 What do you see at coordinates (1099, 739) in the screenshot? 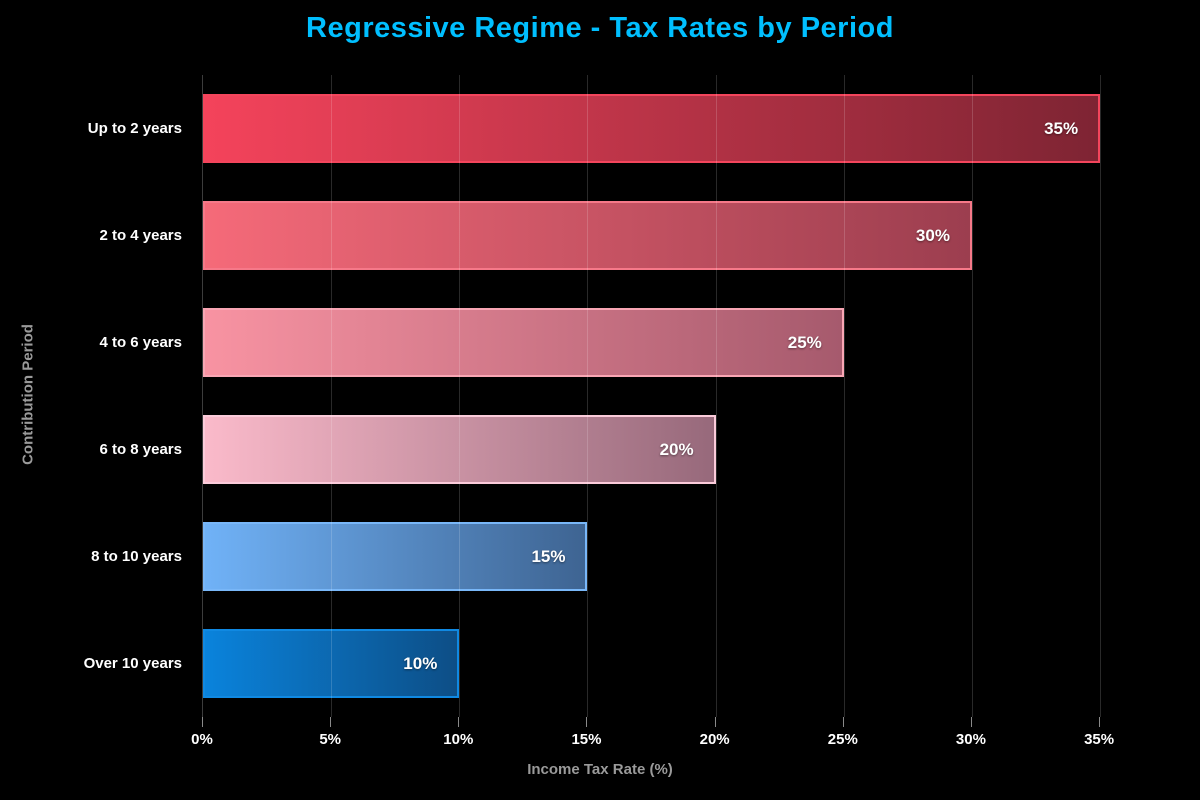
I see `x-tick-label: 35%` at bounding box center [1099, 739].